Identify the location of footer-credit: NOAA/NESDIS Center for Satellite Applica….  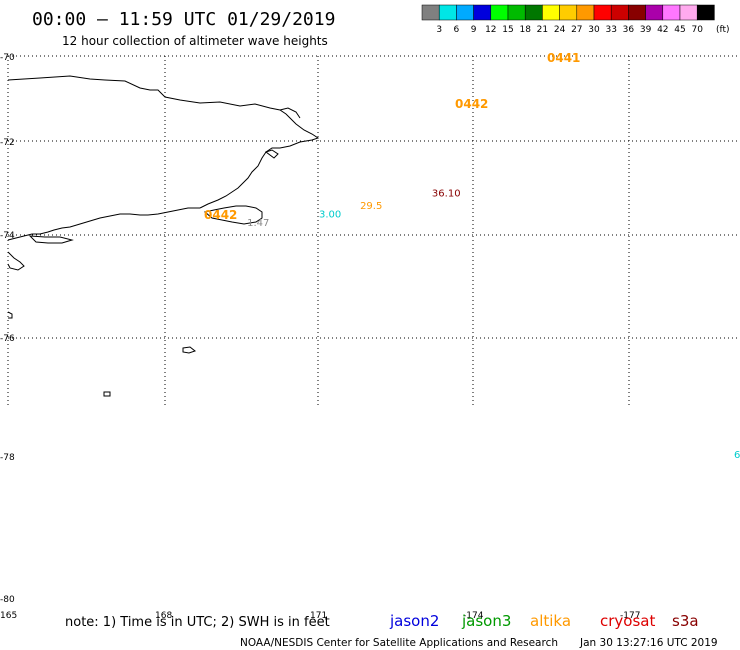
(399, 643).